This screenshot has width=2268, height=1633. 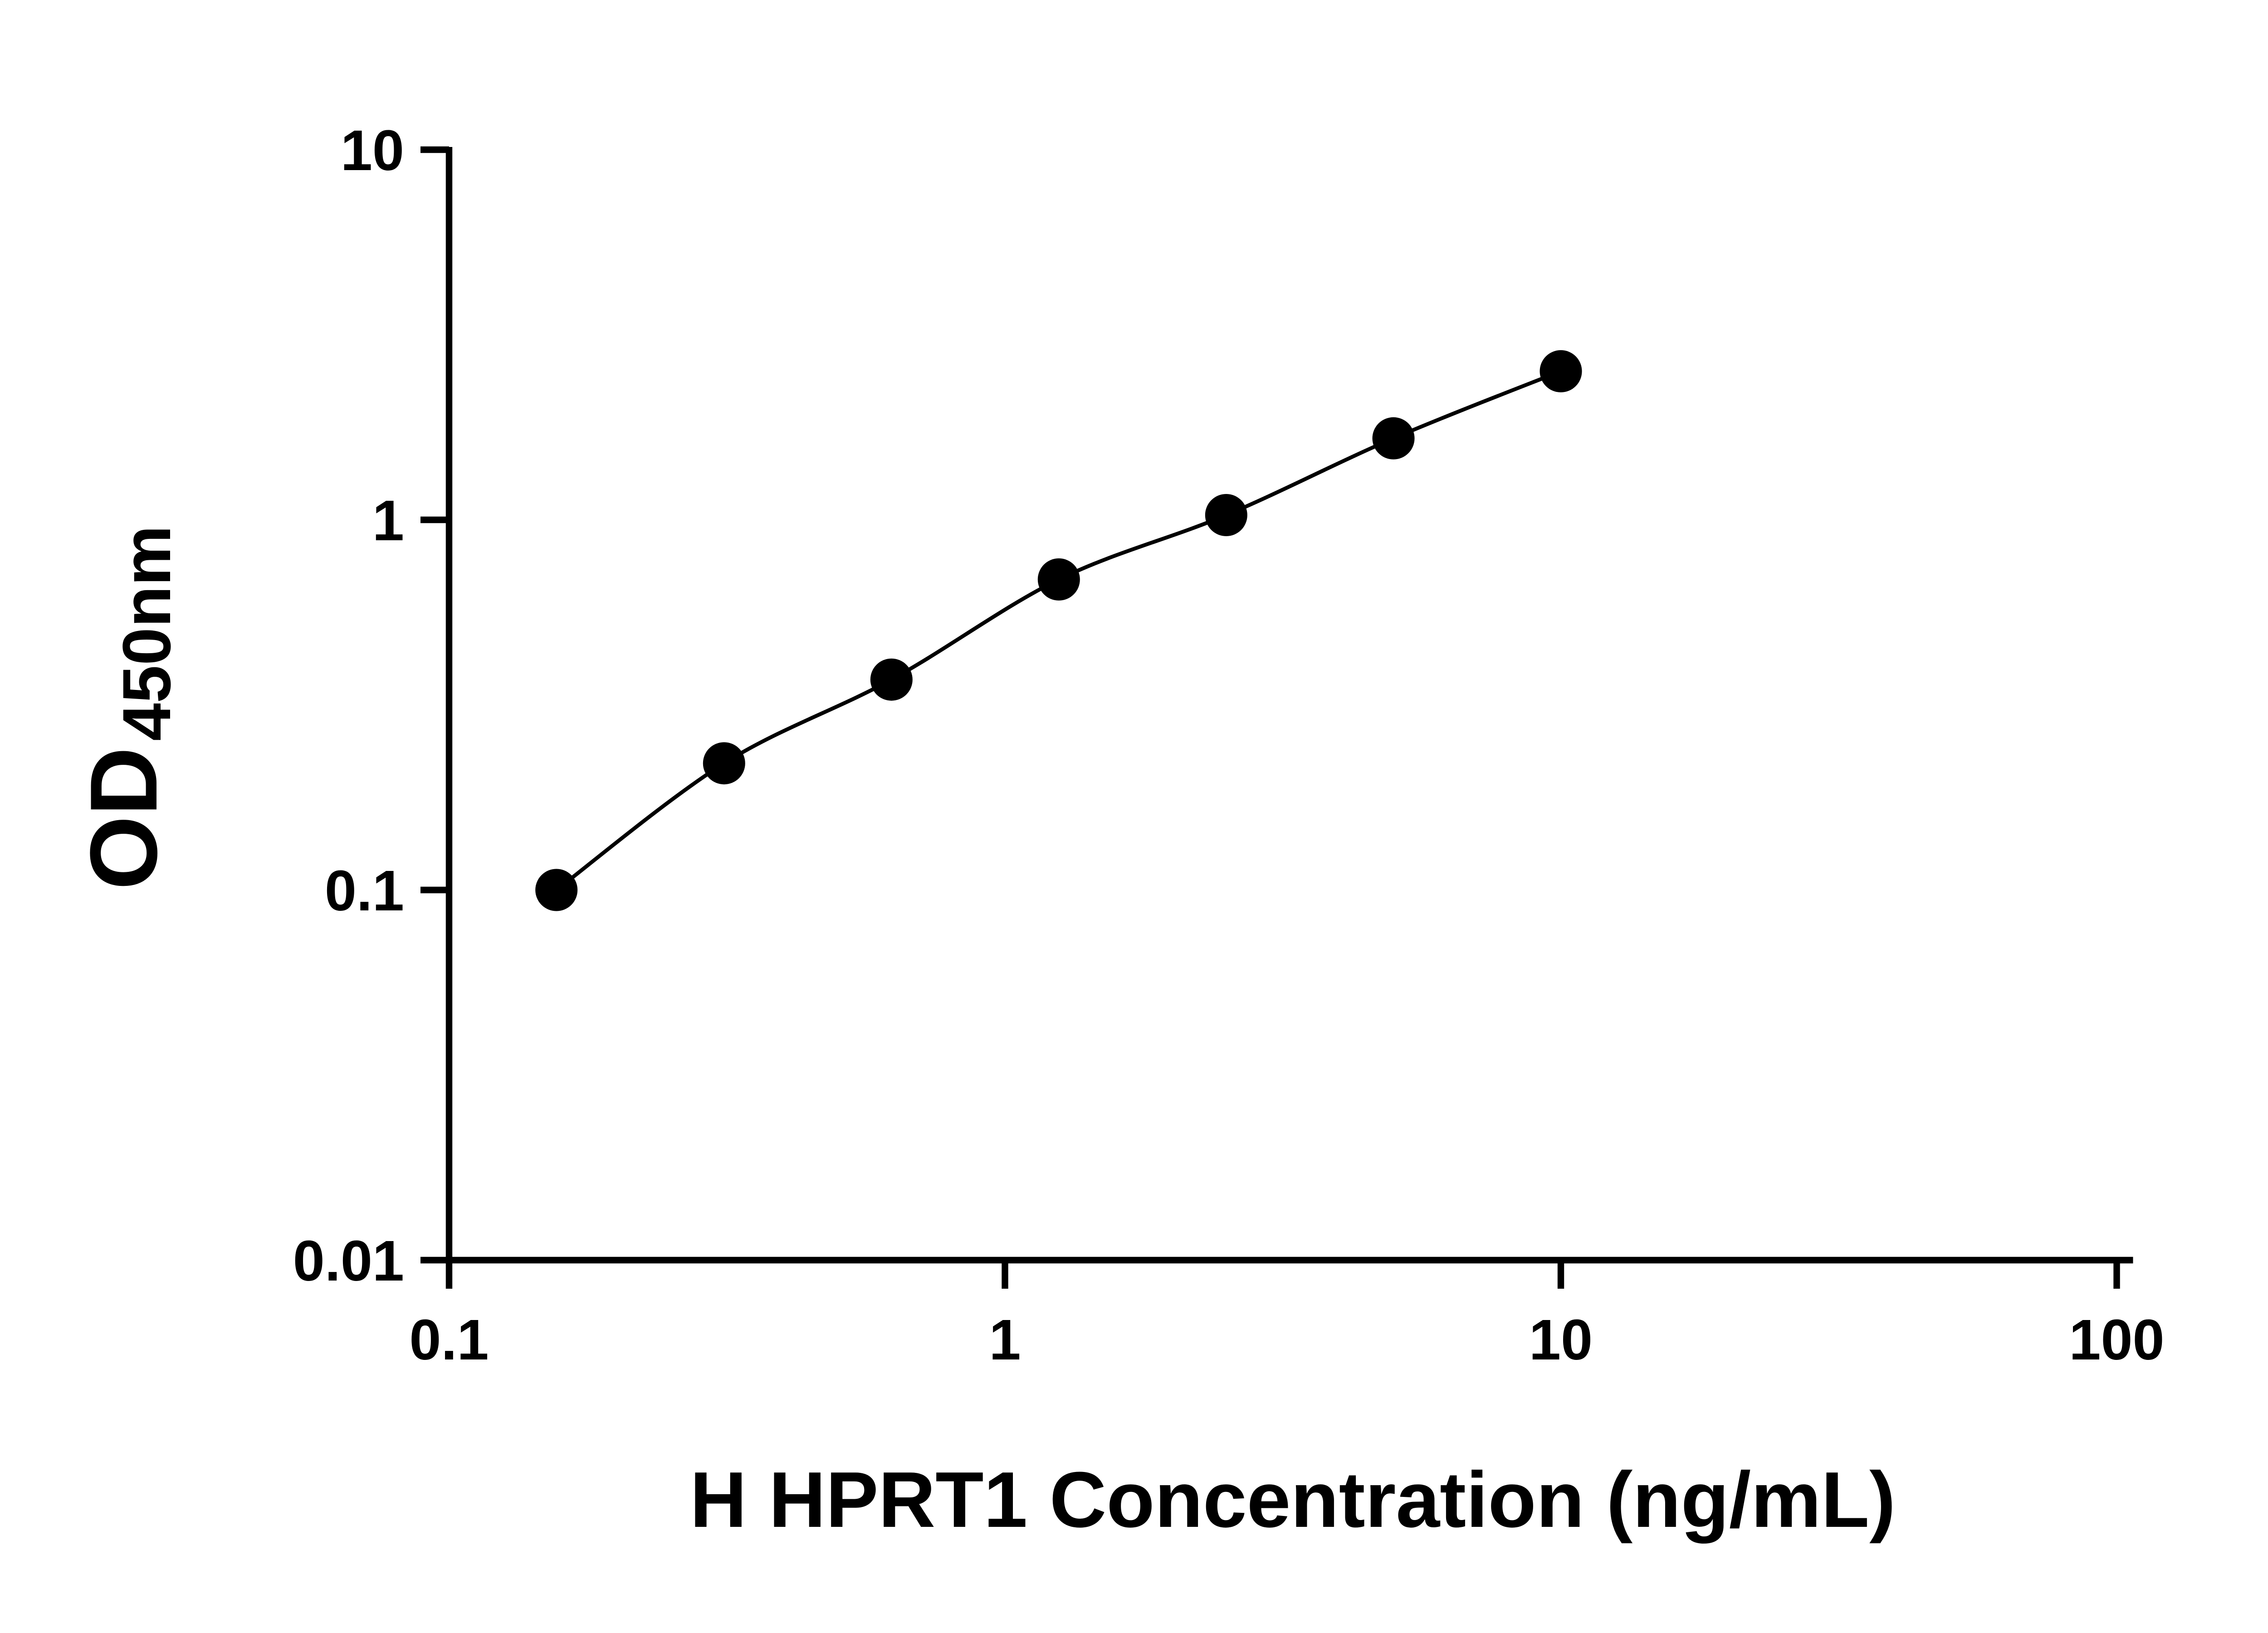 I want to click on y-axis-title-main: OD, so click(x=123, y=818).